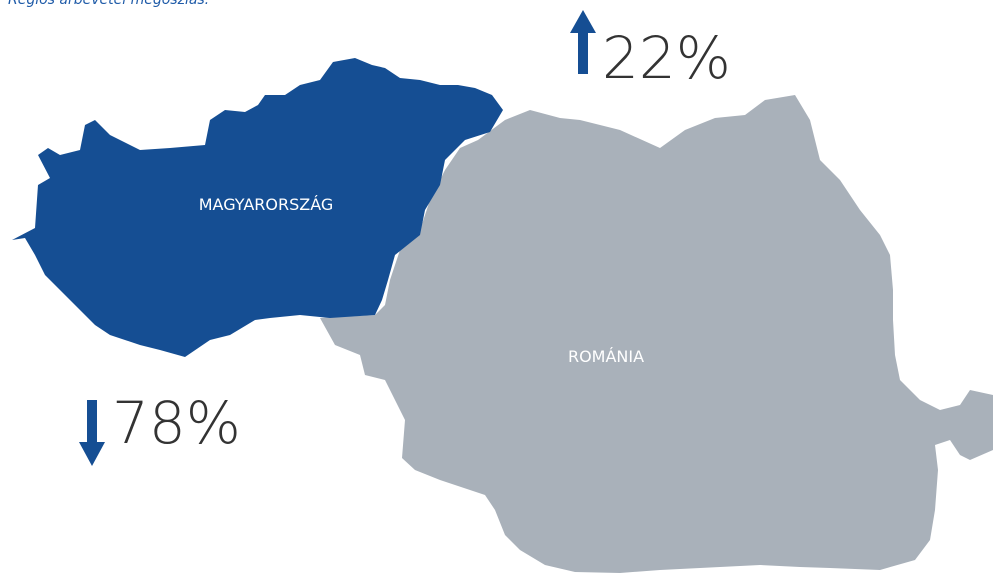 The image size is (993, 575). What do you see at coordinates (92, 433) in the screenshot?
I see `arrow-down` at bounding box center [92, 433].